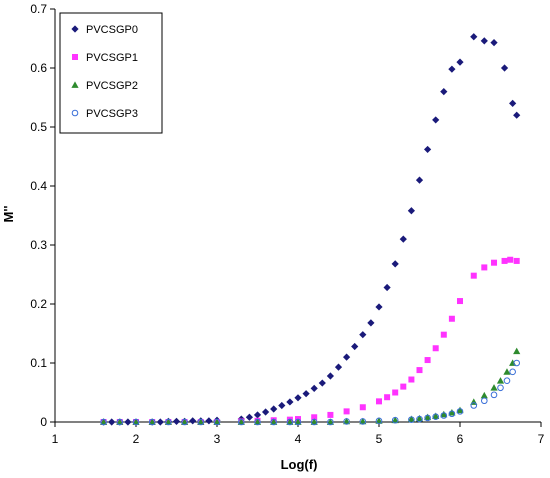 The image size is (550, 478). Describe the element at coordinates (112, 86) in the screenshot. I see `legend-label-pvcsgp2: PVCSGP2` at that location.